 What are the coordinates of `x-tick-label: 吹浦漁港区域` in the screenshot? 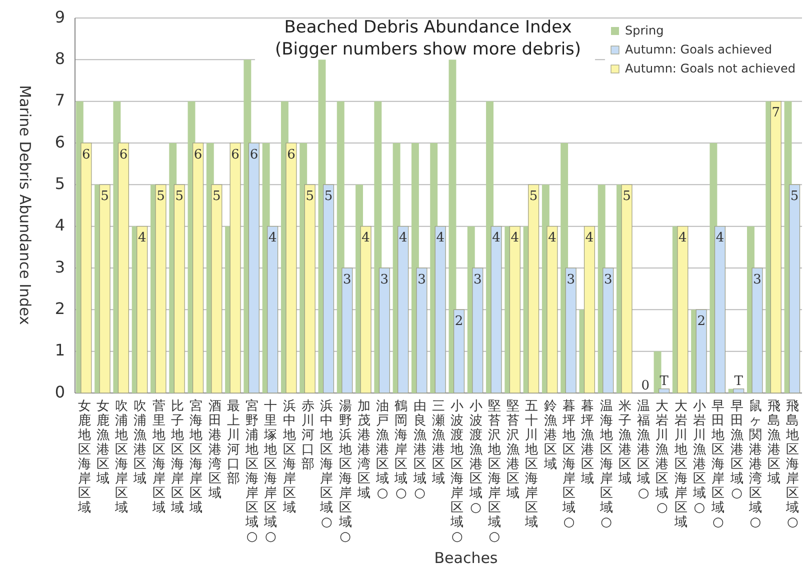 It's located at (139, 442).